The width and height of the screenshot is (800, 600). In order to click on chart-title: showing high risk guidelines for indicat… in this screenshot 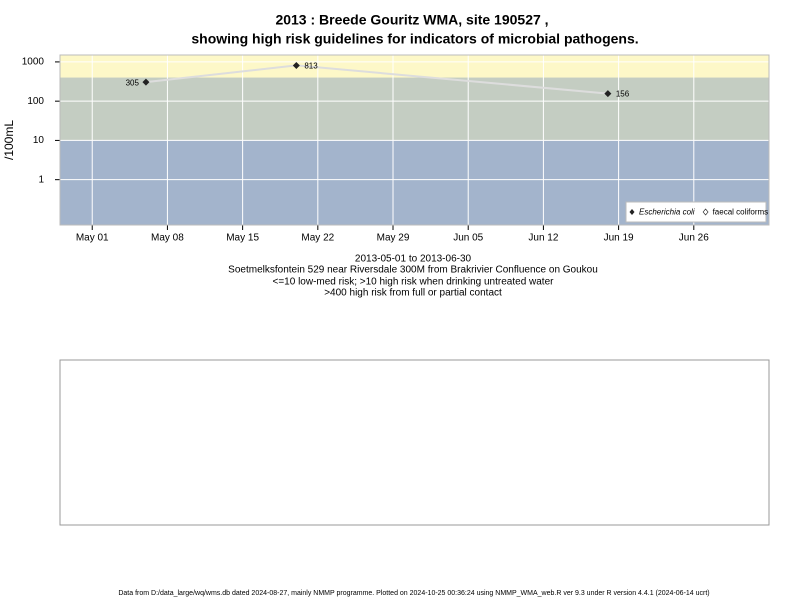, I will do `click(414, 39)`.